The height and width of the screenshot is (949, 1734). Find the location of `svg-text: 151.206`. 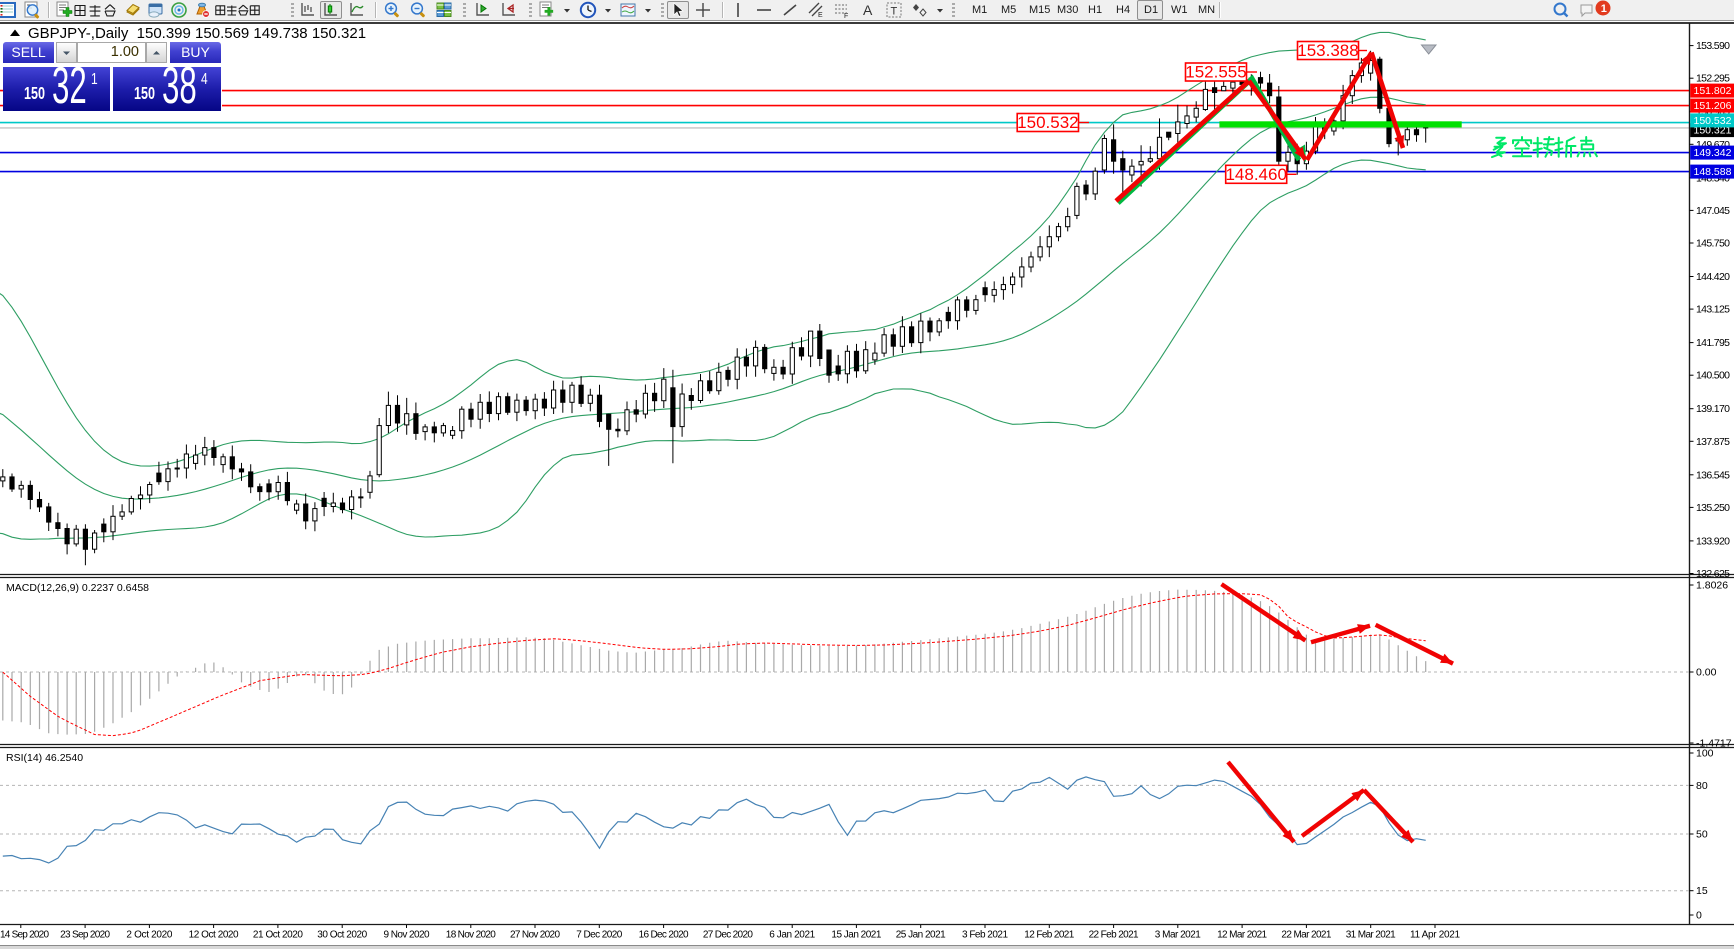

svg-text: 151.206 is located at coordinates (1713, 106).